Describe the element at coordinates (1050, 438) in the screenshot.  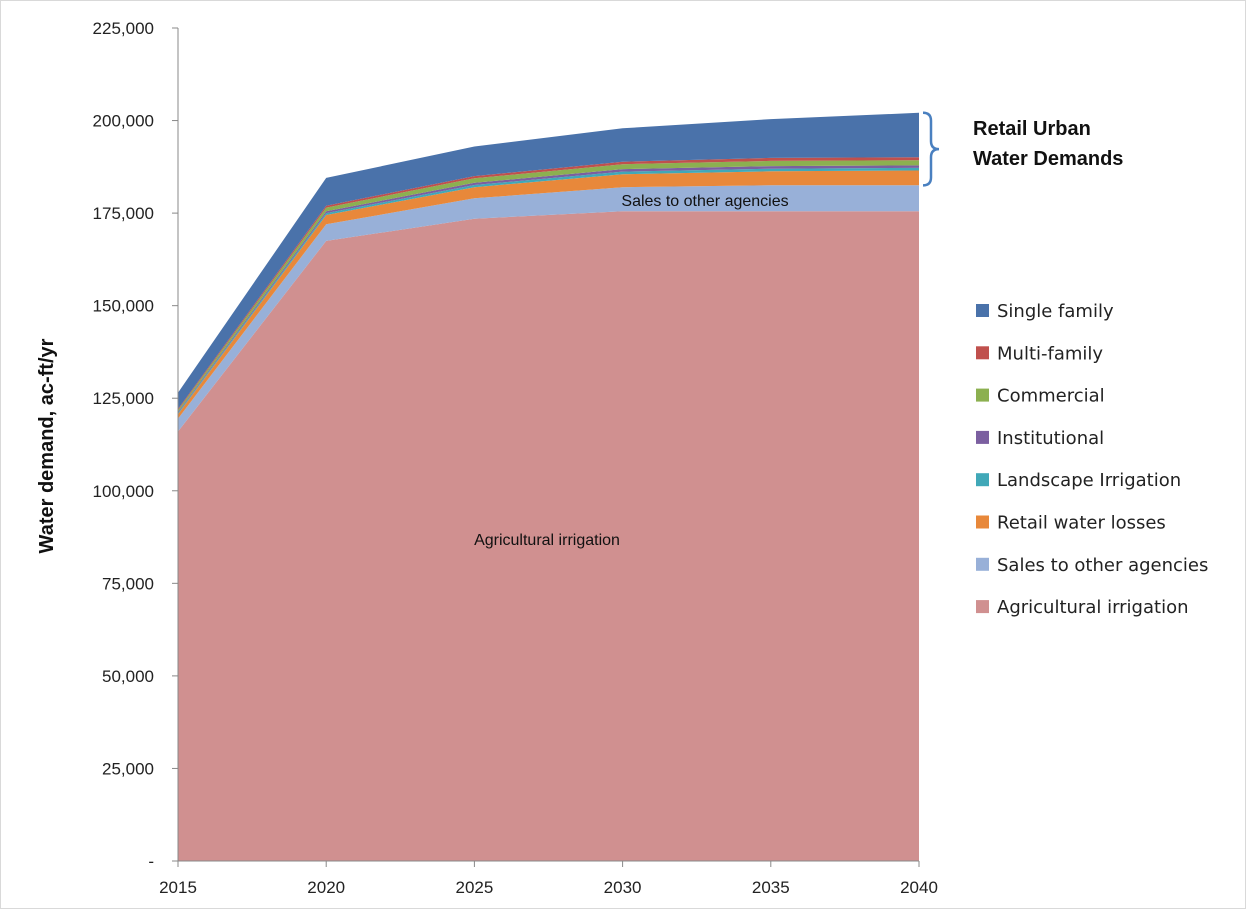
I see `legend-label-institutional: Institutional` at that location.